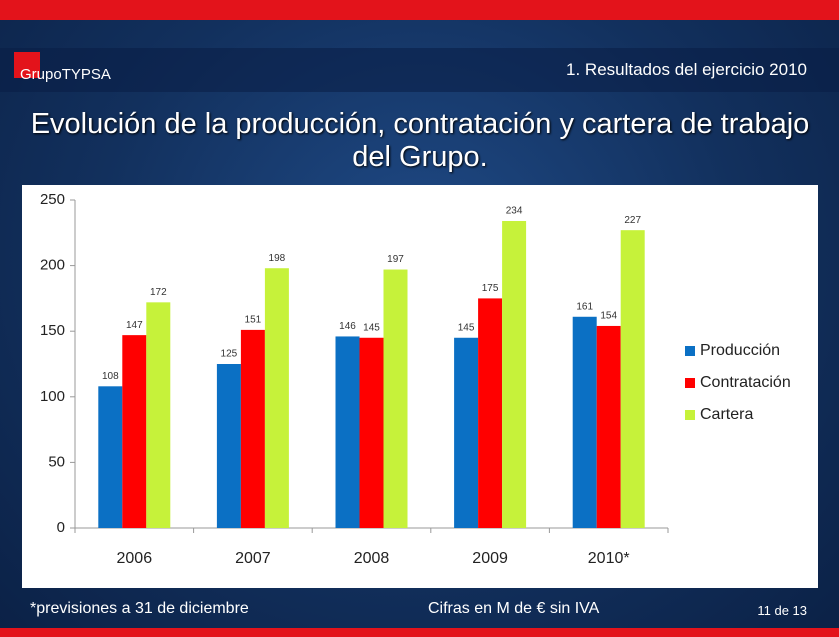 The width and height of the screenshot is (839, 637). I want to click on value-label: 108, so click(110, 376).